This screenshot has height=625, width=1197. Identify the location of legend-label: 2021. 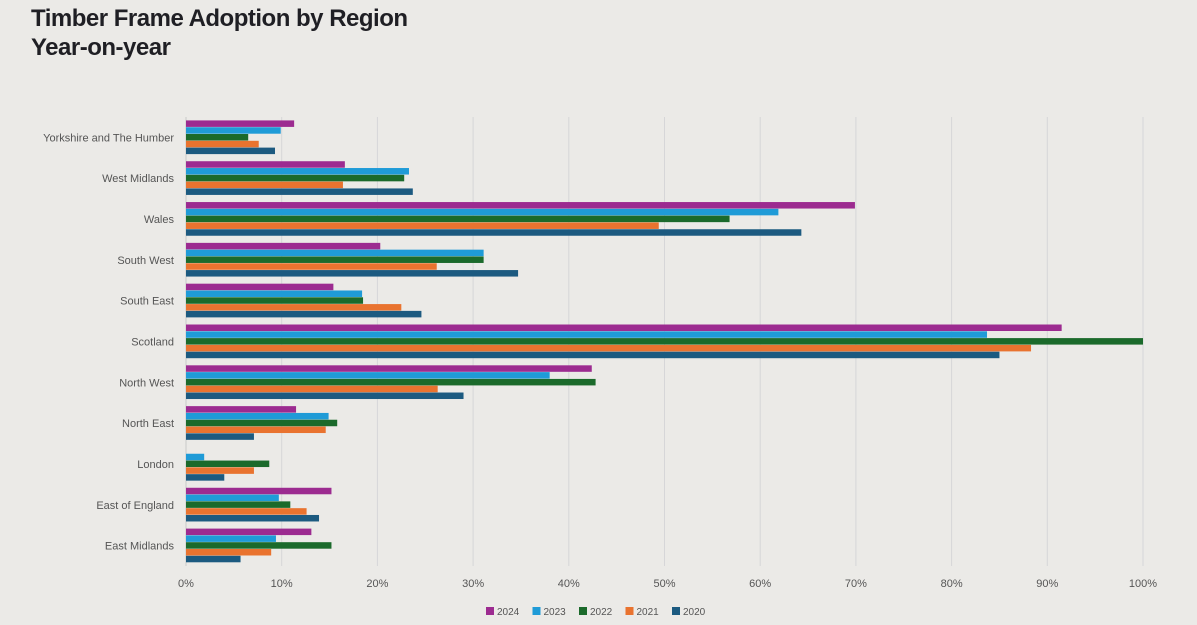
(648, 612).